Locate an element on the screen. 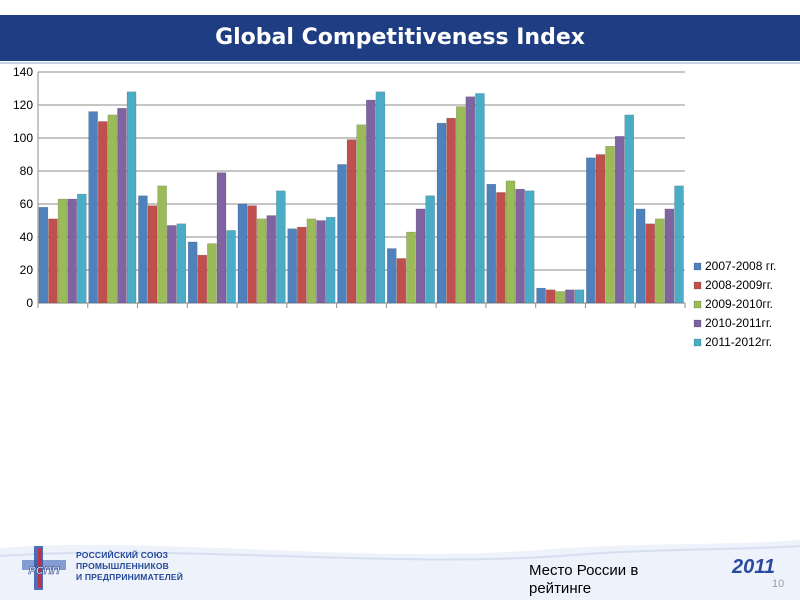 This screenshot has width=800, height=600. page-number: 10 is located at coordinates (778, 584).